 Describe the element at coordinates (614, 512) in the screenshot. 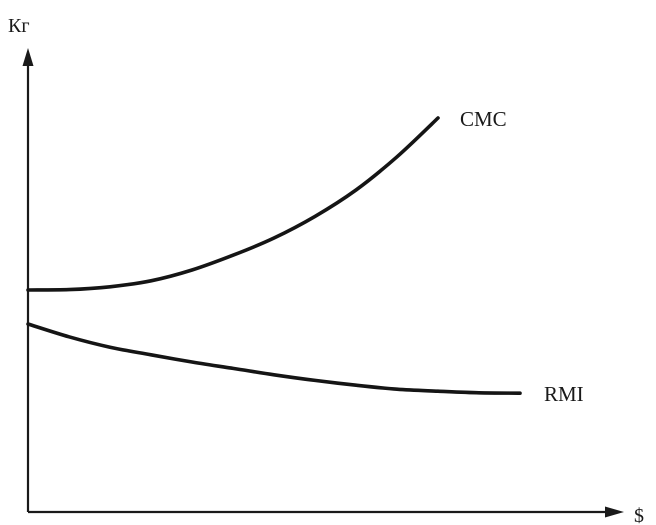

I see `x-axis-arrow` at that location.